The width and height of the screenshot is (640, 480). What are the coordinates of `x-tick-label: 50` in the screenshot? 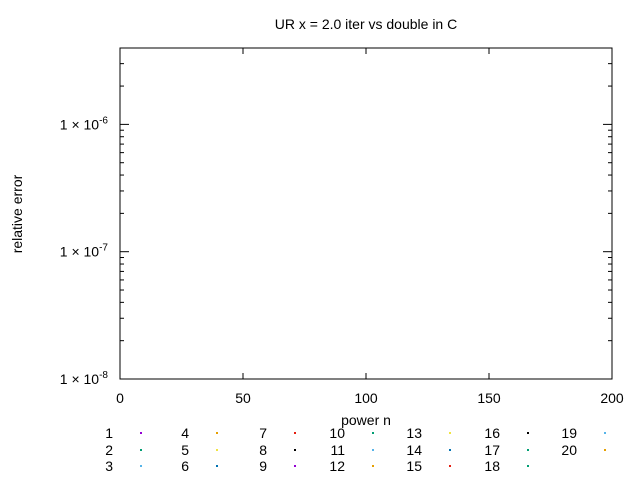 It's located at (243, 398).